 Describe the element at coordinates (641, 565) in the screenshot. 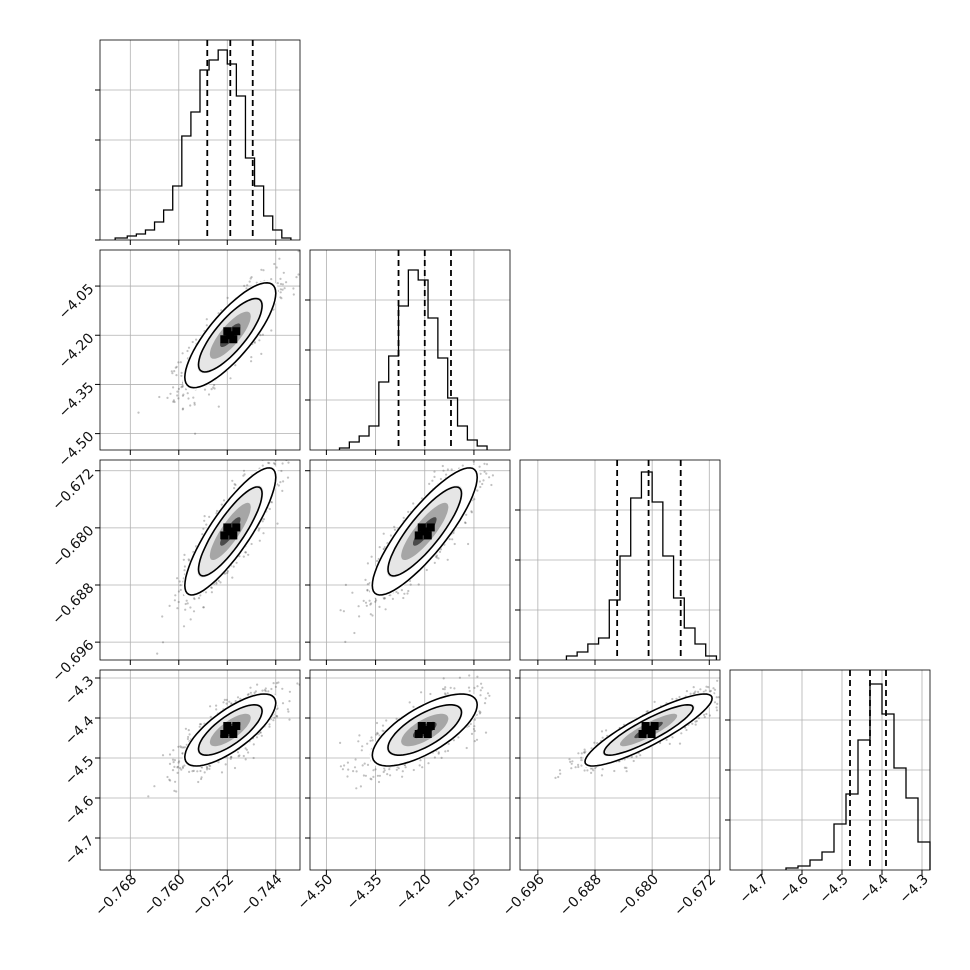

I see `histogram-step` at that location.